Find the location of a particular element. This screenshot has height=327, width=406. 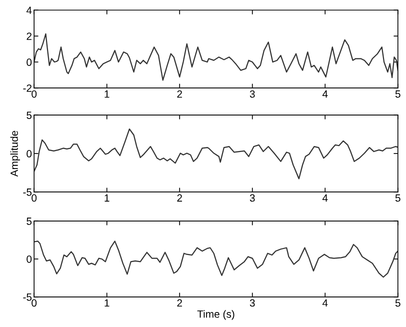

x-axis-title: Time (s) is located at coordinates (215, 315).